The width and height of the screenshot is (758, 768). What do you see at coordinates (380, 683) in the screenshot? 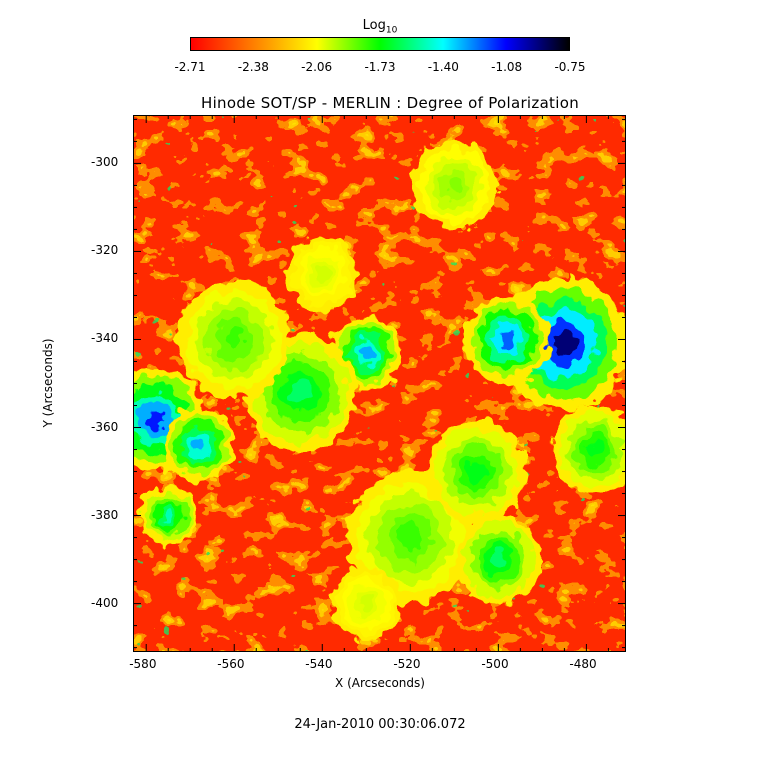
I see `x-axis-label: X (Arcseconds)` at bounding box center [380, 683].